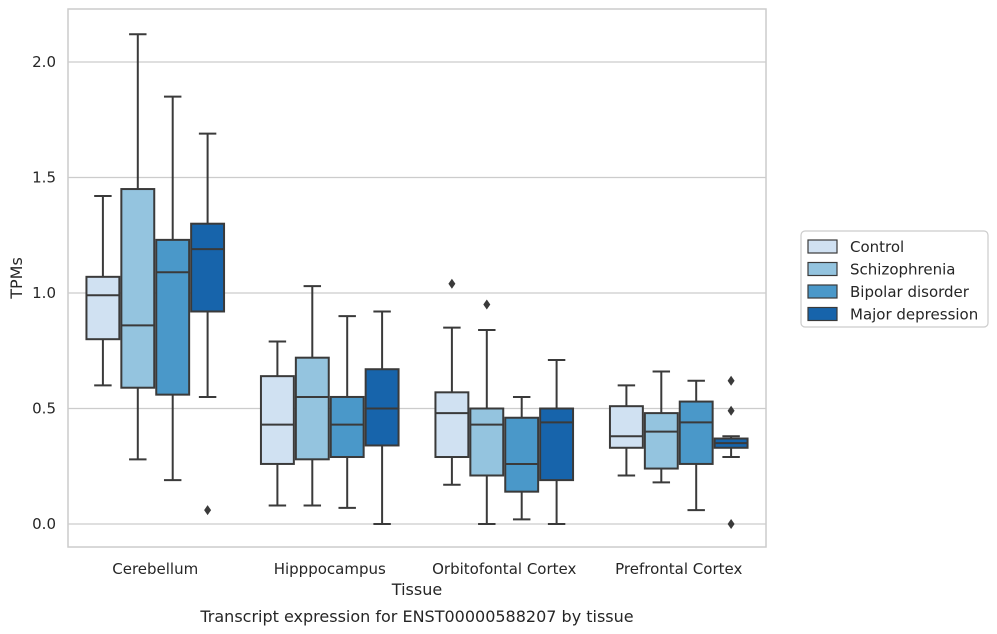  I want to click on legend-entry: Major depression, so click(914, 315).